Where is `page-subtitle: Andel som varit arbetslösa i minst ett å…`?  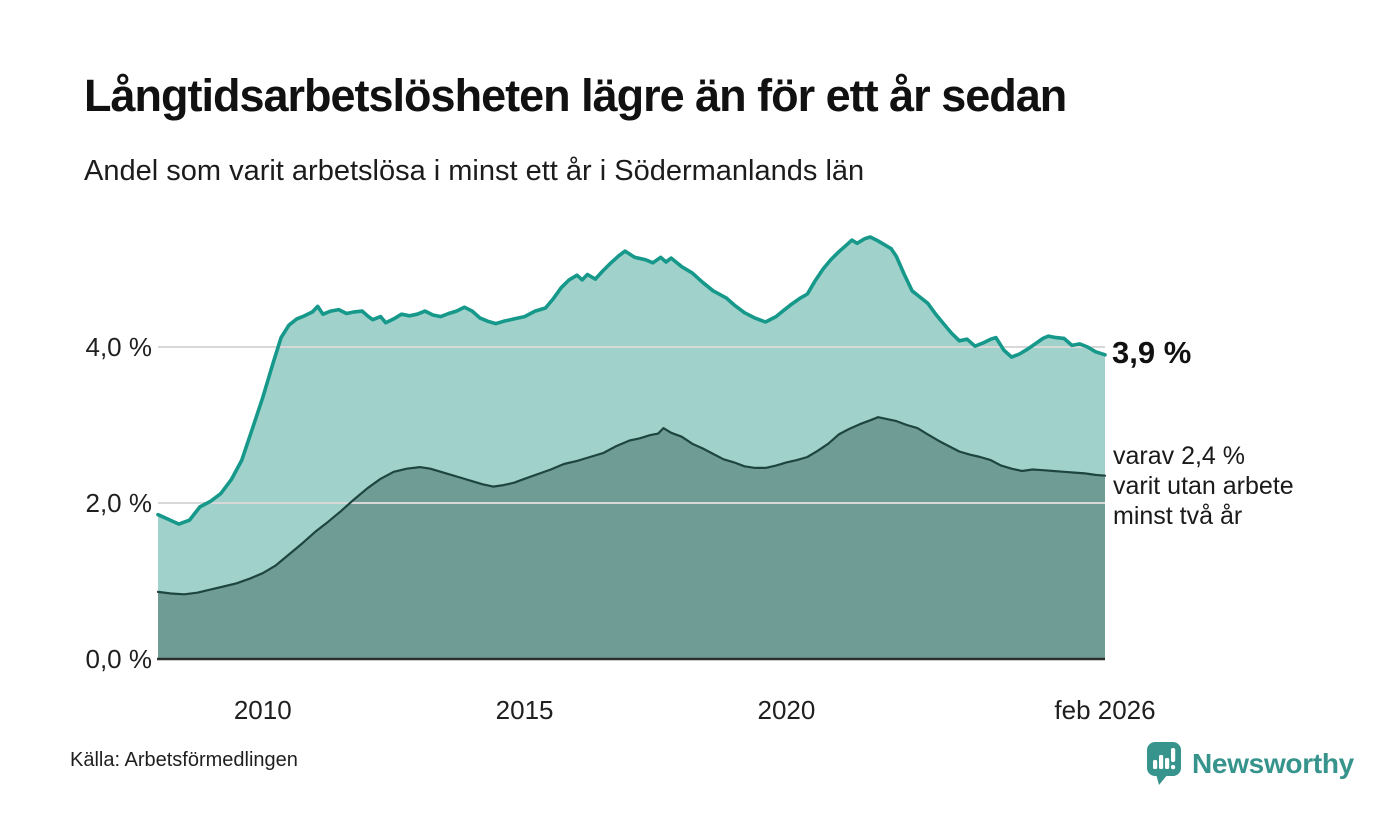
page-subtitle: Andel som varit arbetslösa i minst ett å… is located at coordinates (474, 171).